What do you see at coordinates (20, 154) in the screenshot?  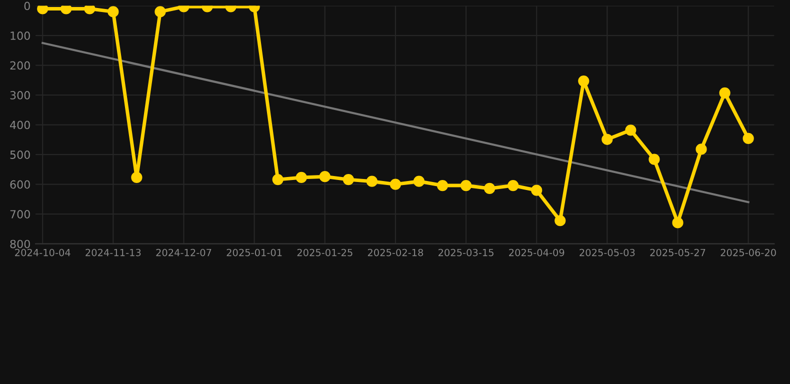 I see `y-tick-label: 500` at bounding box center [20, 154].